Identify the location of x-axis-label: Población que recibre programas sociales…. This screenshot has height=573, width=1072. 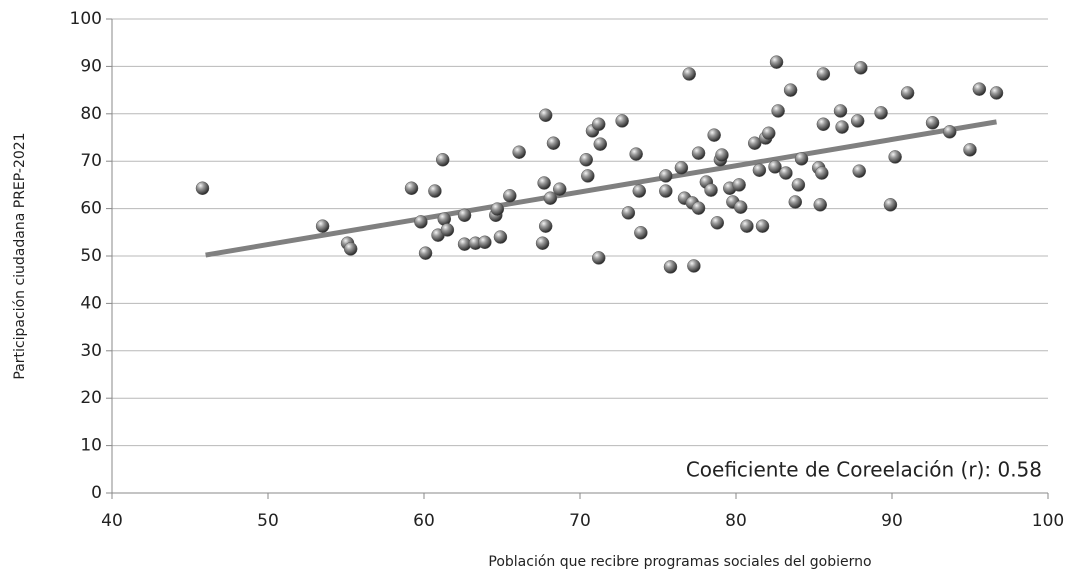
(679, 562).